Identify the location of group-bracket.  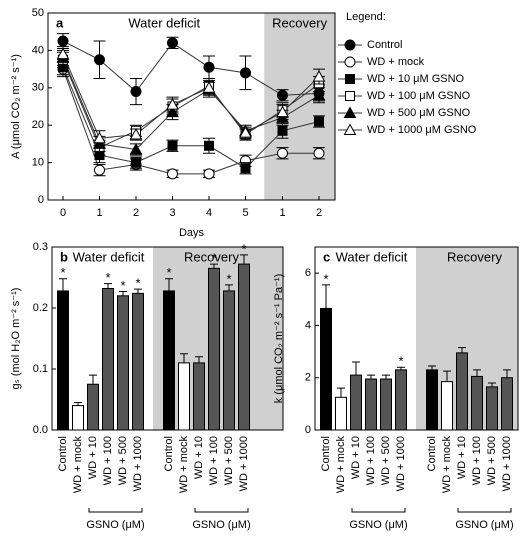
(221, 510).